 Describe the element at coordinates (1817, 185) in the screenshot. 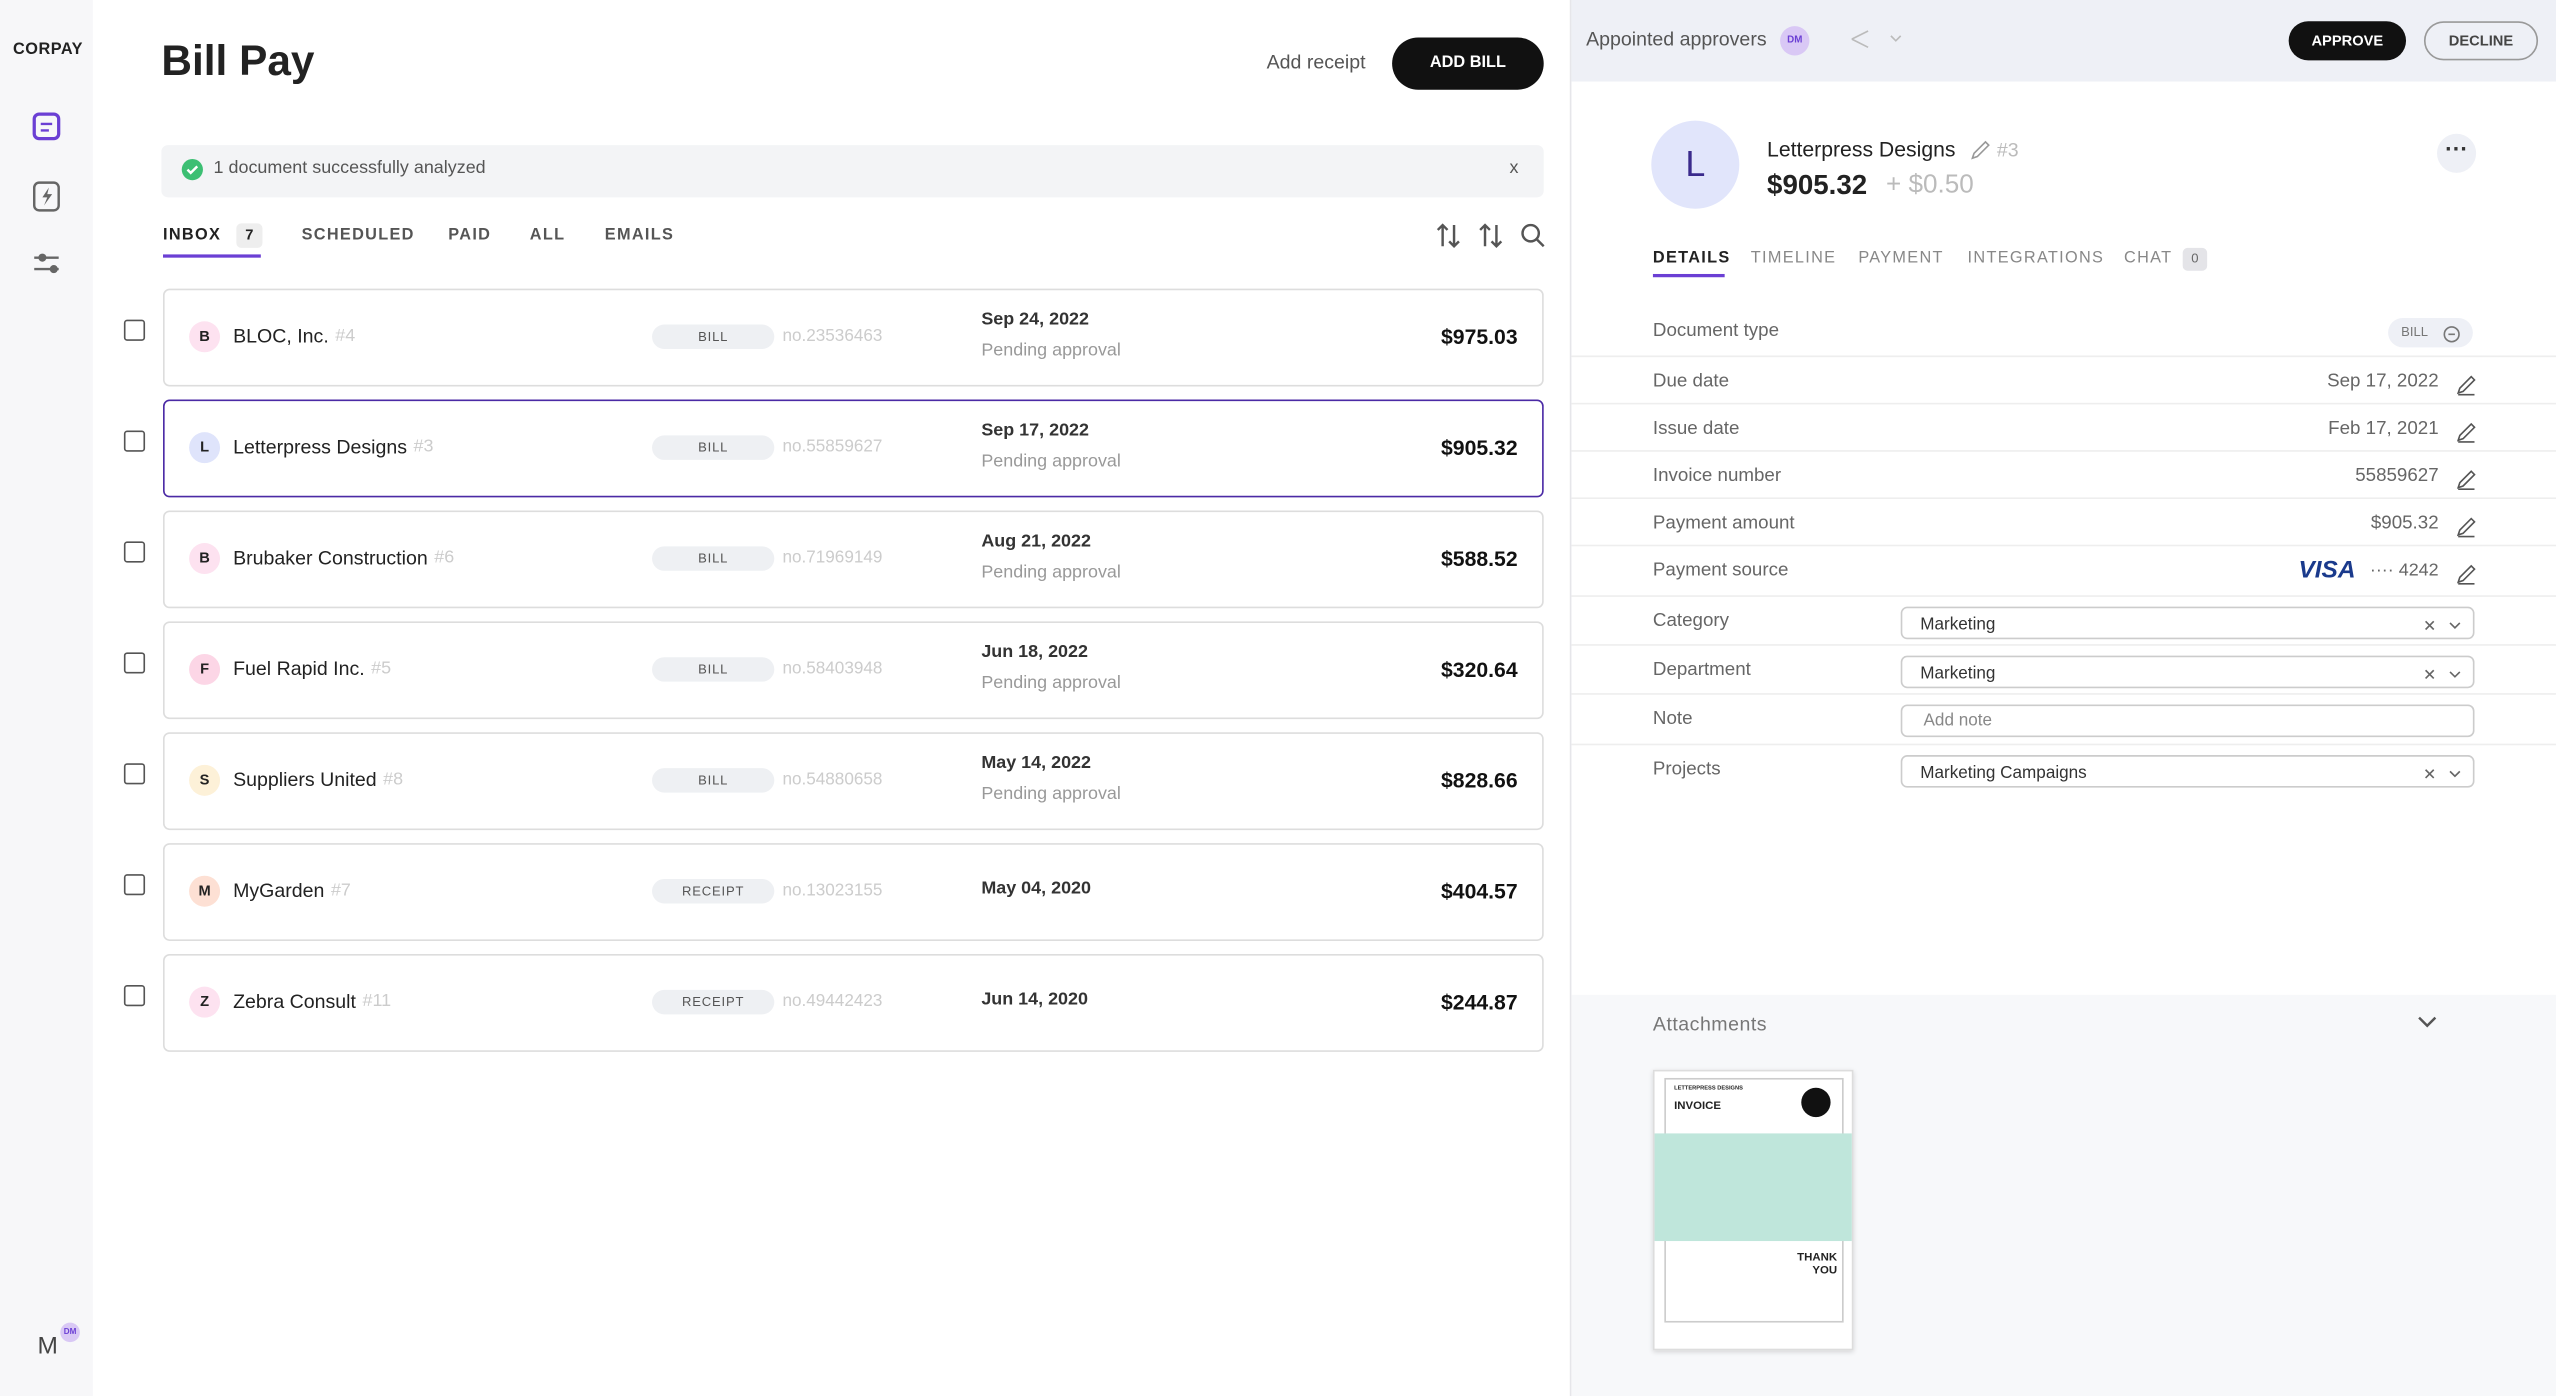

I see `bill-amount: $905.32` at that location.